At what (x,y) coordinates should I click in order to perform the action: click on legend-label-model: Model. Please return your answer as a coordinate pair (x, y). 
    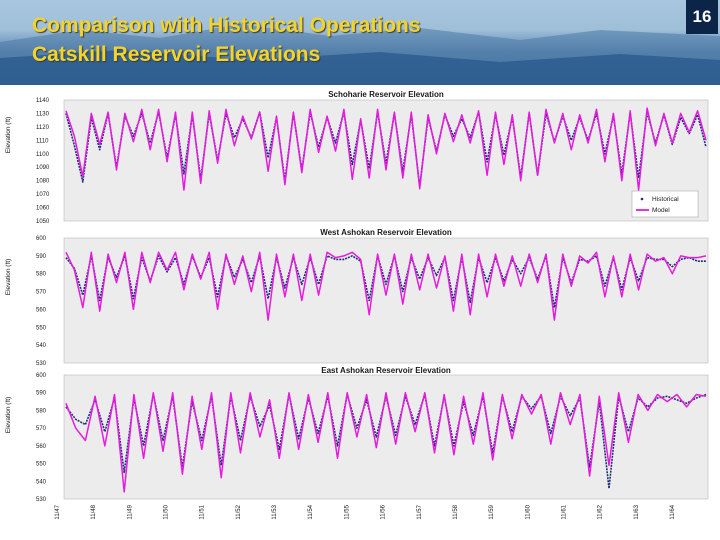
    Looking at the image, I should click on (661, 210).